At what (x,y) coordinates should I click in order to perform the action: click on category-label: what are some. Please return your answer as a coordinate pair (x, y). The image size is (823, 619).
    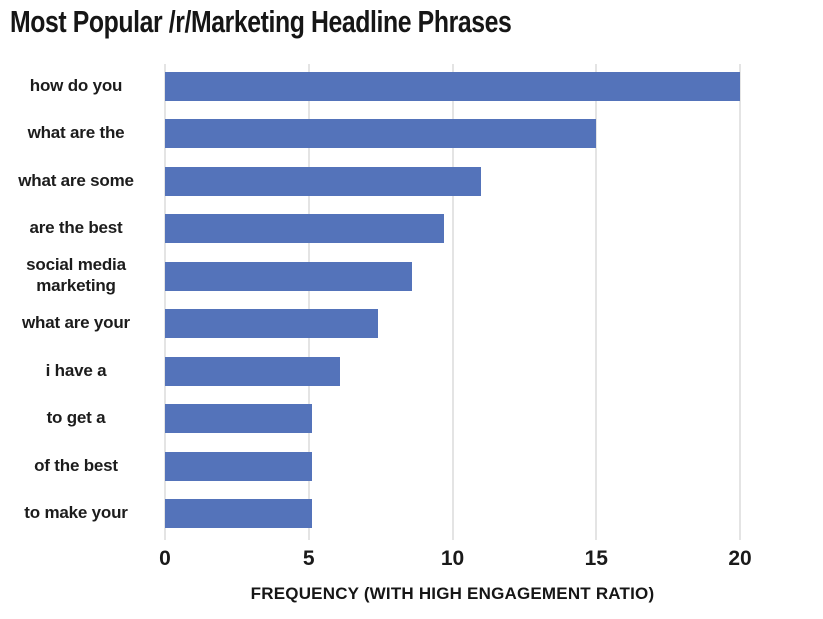
    Looking at the image, I should click on (76, 180).